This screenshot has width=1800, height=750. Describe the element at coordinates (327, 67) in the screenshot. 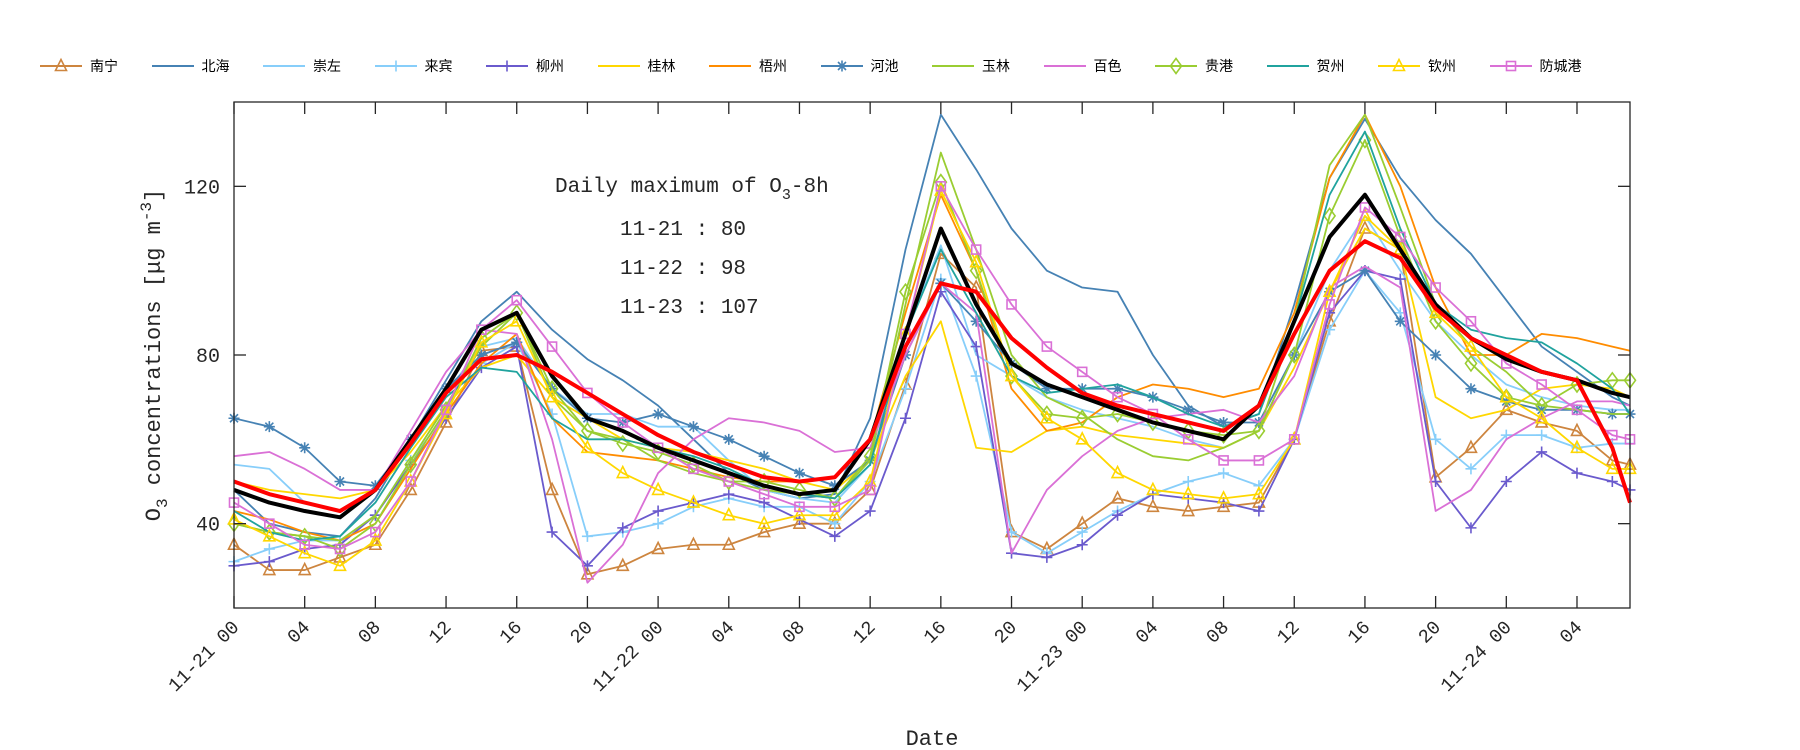

I see `legend-label: 崇左` at that location.